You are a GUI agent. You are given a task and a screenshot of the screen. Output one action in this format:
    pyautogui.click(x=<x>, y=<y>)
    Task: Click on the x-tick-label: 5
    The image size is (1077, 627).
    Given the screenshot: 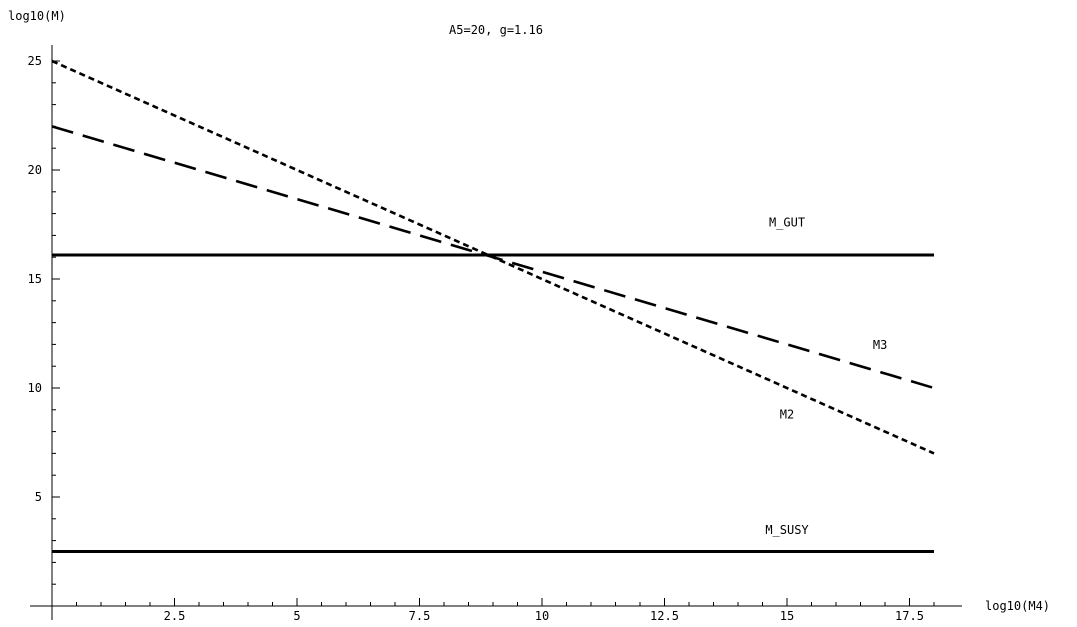 What is the action you would take?
    pyautogui.click(x=296, y=616)
    